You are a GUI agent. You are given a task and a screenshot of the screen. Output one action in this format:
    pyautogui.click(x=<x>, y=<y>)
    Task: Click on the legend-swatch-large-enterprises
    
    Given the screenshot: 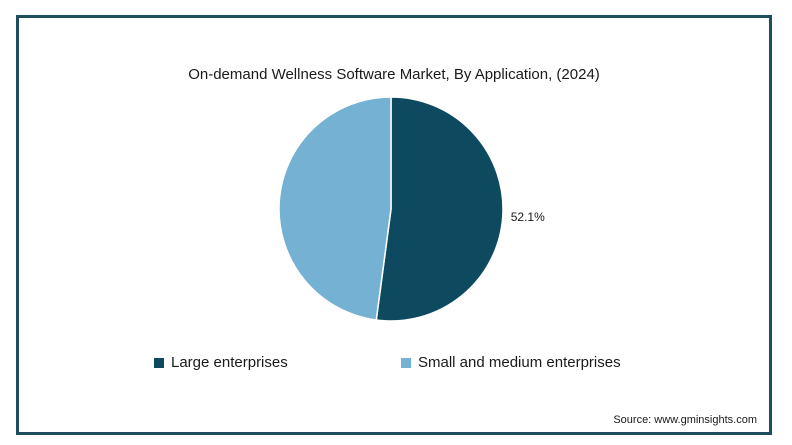 What is the action you would take?
    pyautogui.click(x=159, y=362)
    